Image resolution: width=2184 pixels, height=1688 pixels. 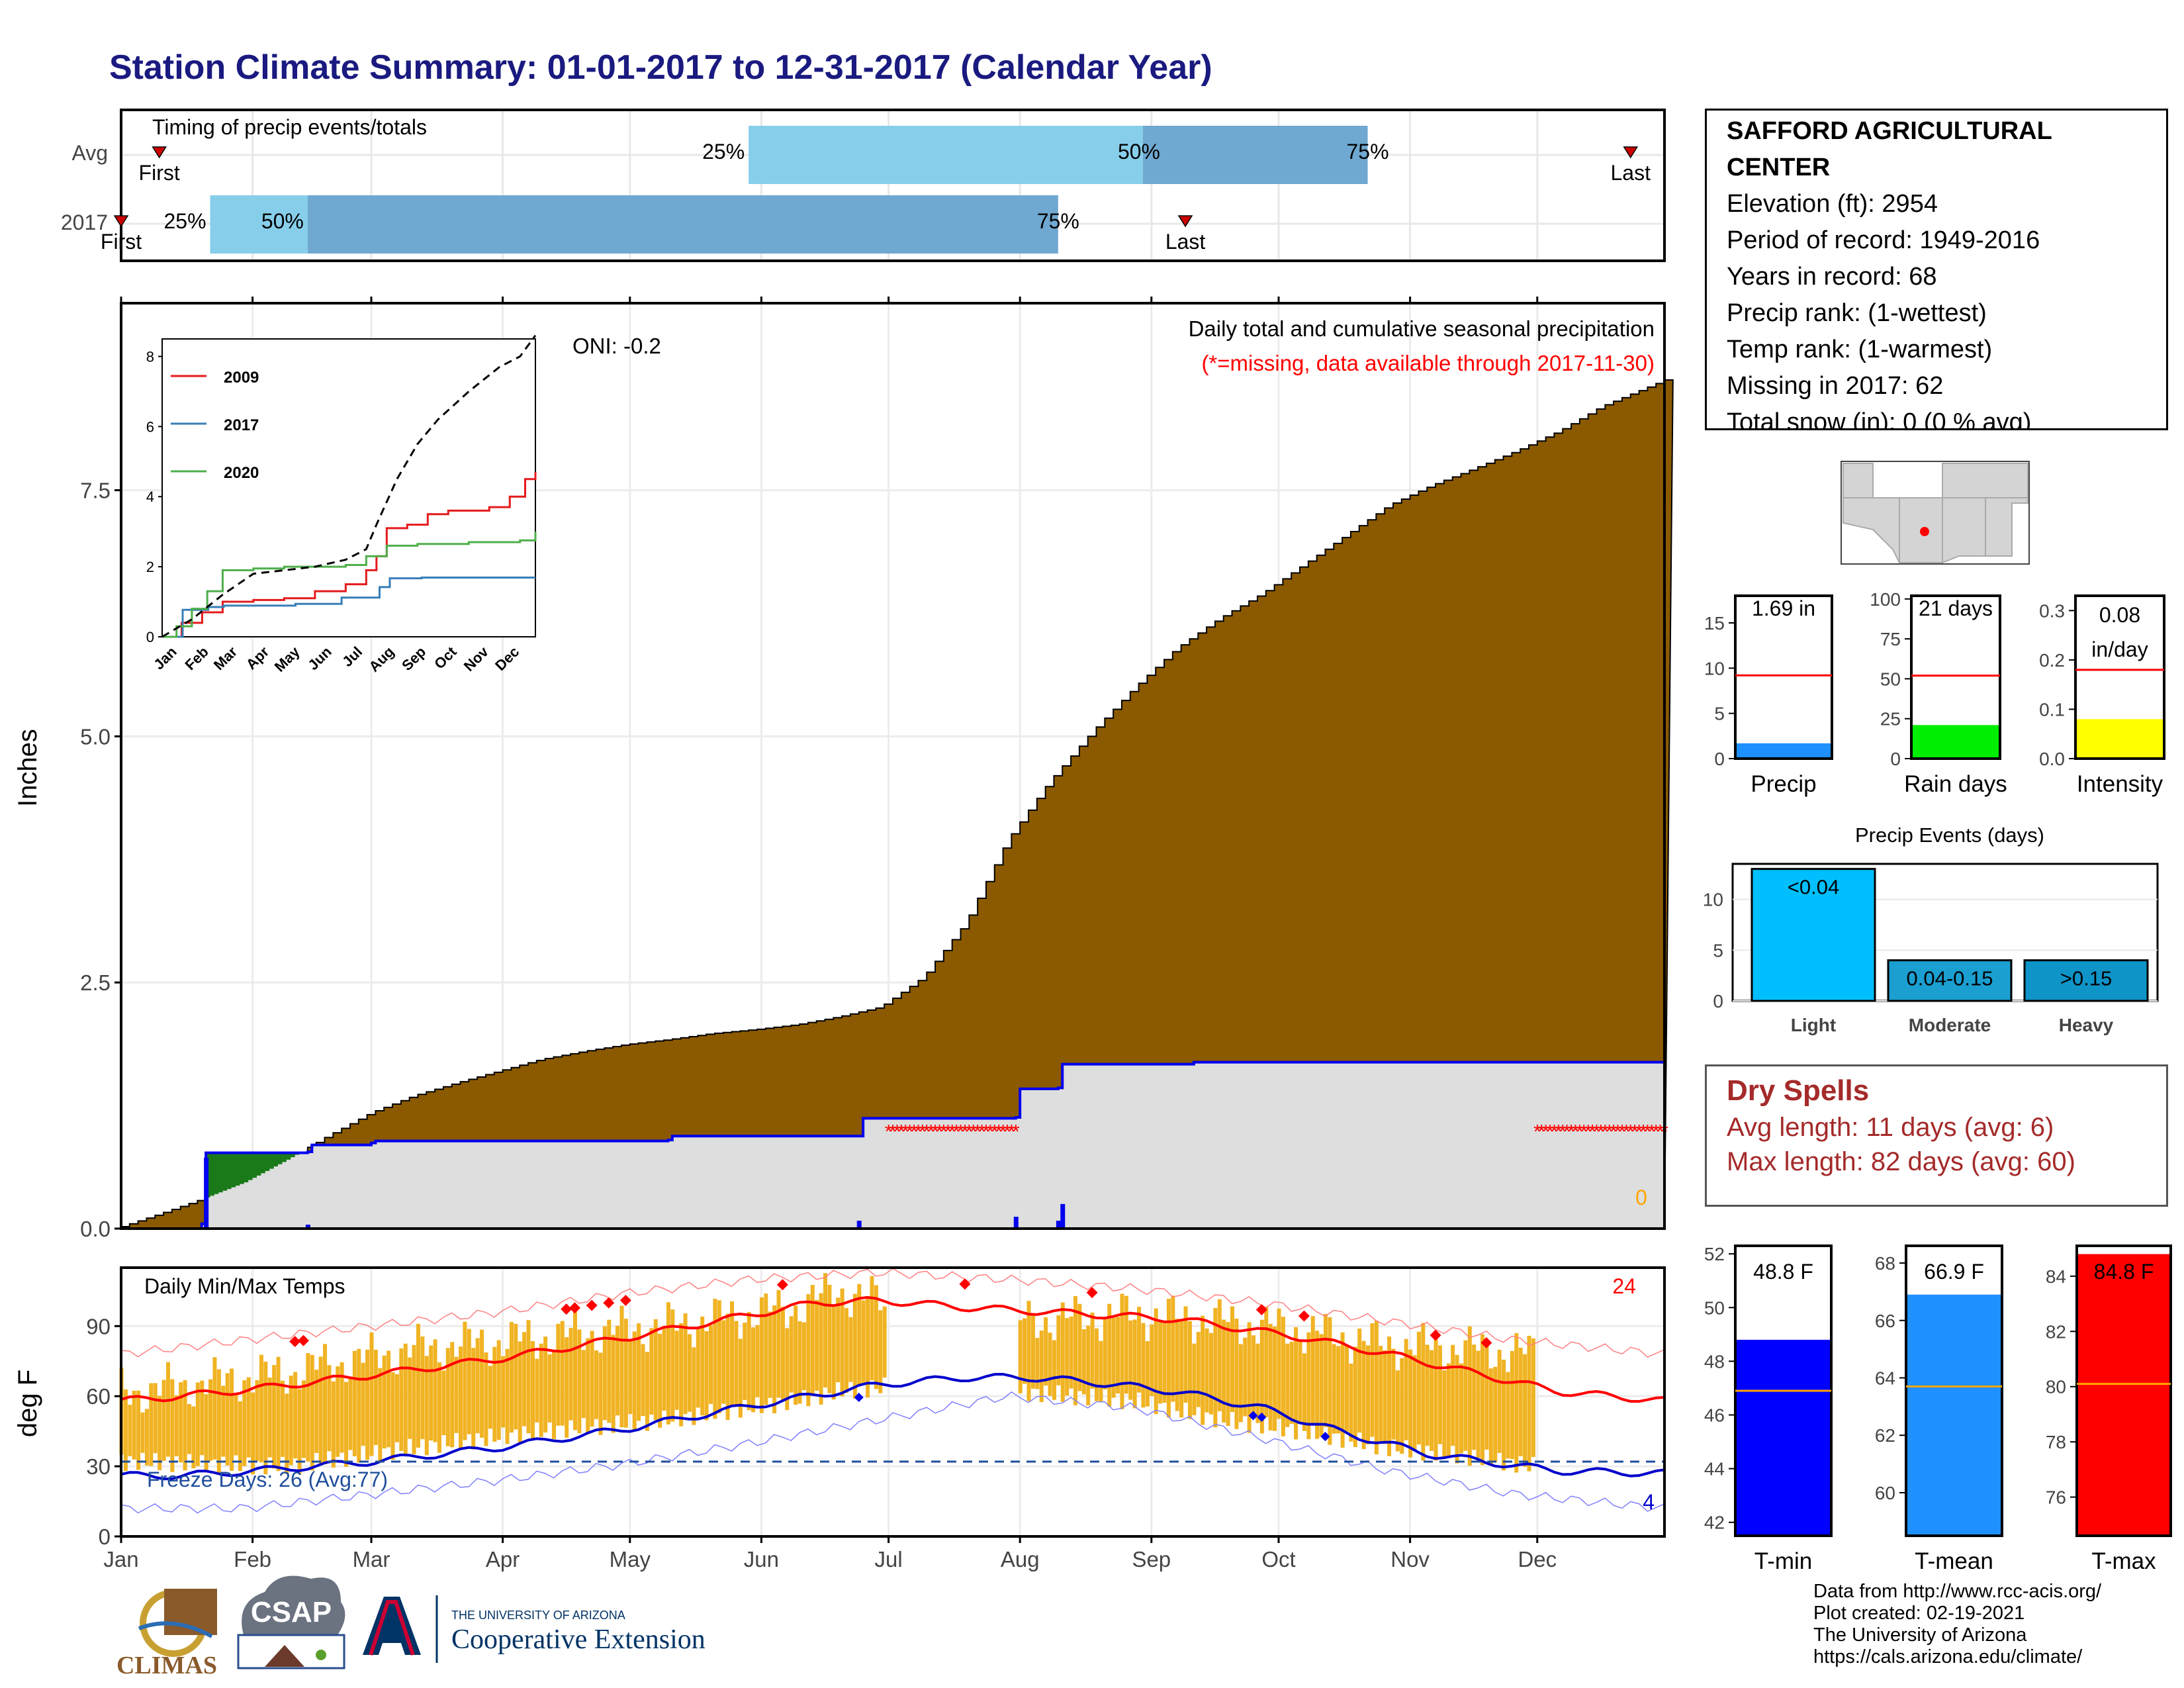 What do you see at coordinates (245, 1286) in the screenshot?
I see `temp-panel-title: Daily Min/Max Temps` at bounding box center [245, 1286].